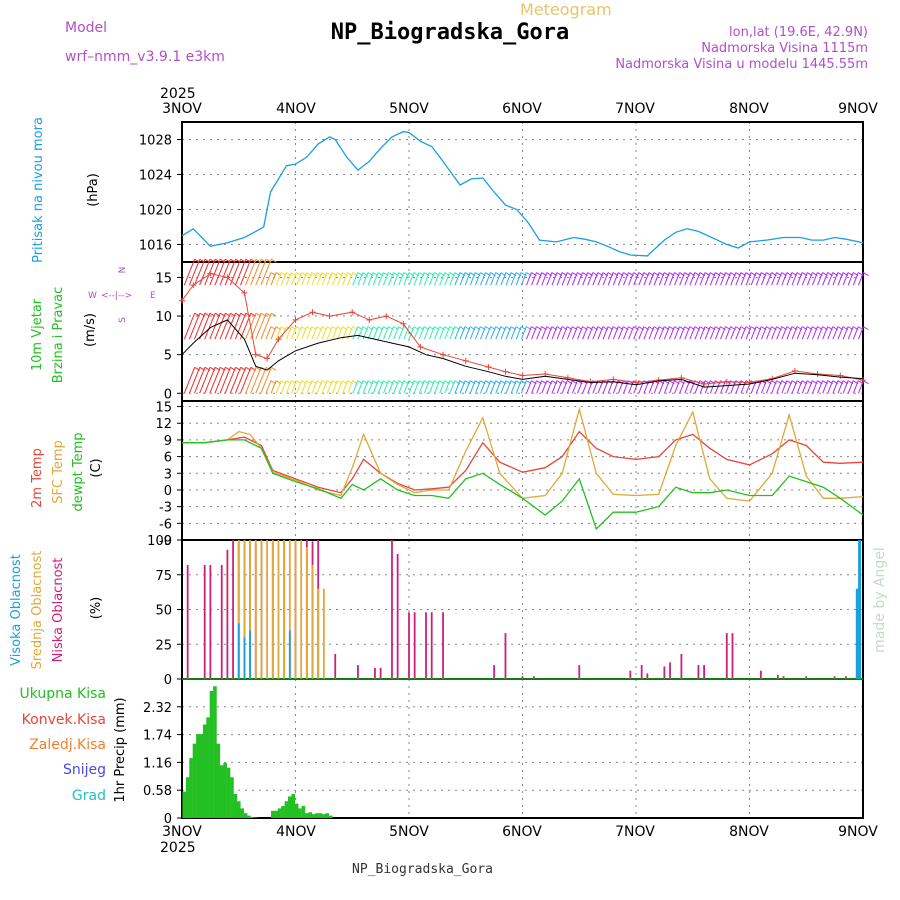 The image size is (900, 900). Describe the element at coordinates (89, 796) in the screenshot. I see `legend-grad: Grad` at that location.